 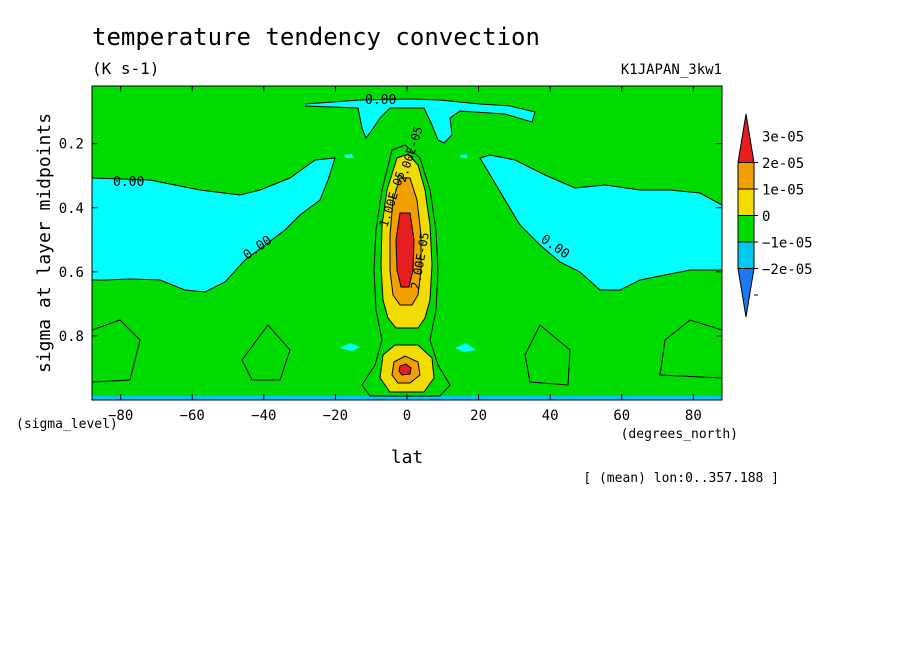 I want to click on x-tick-label: −80, so click(x=120, y=416).